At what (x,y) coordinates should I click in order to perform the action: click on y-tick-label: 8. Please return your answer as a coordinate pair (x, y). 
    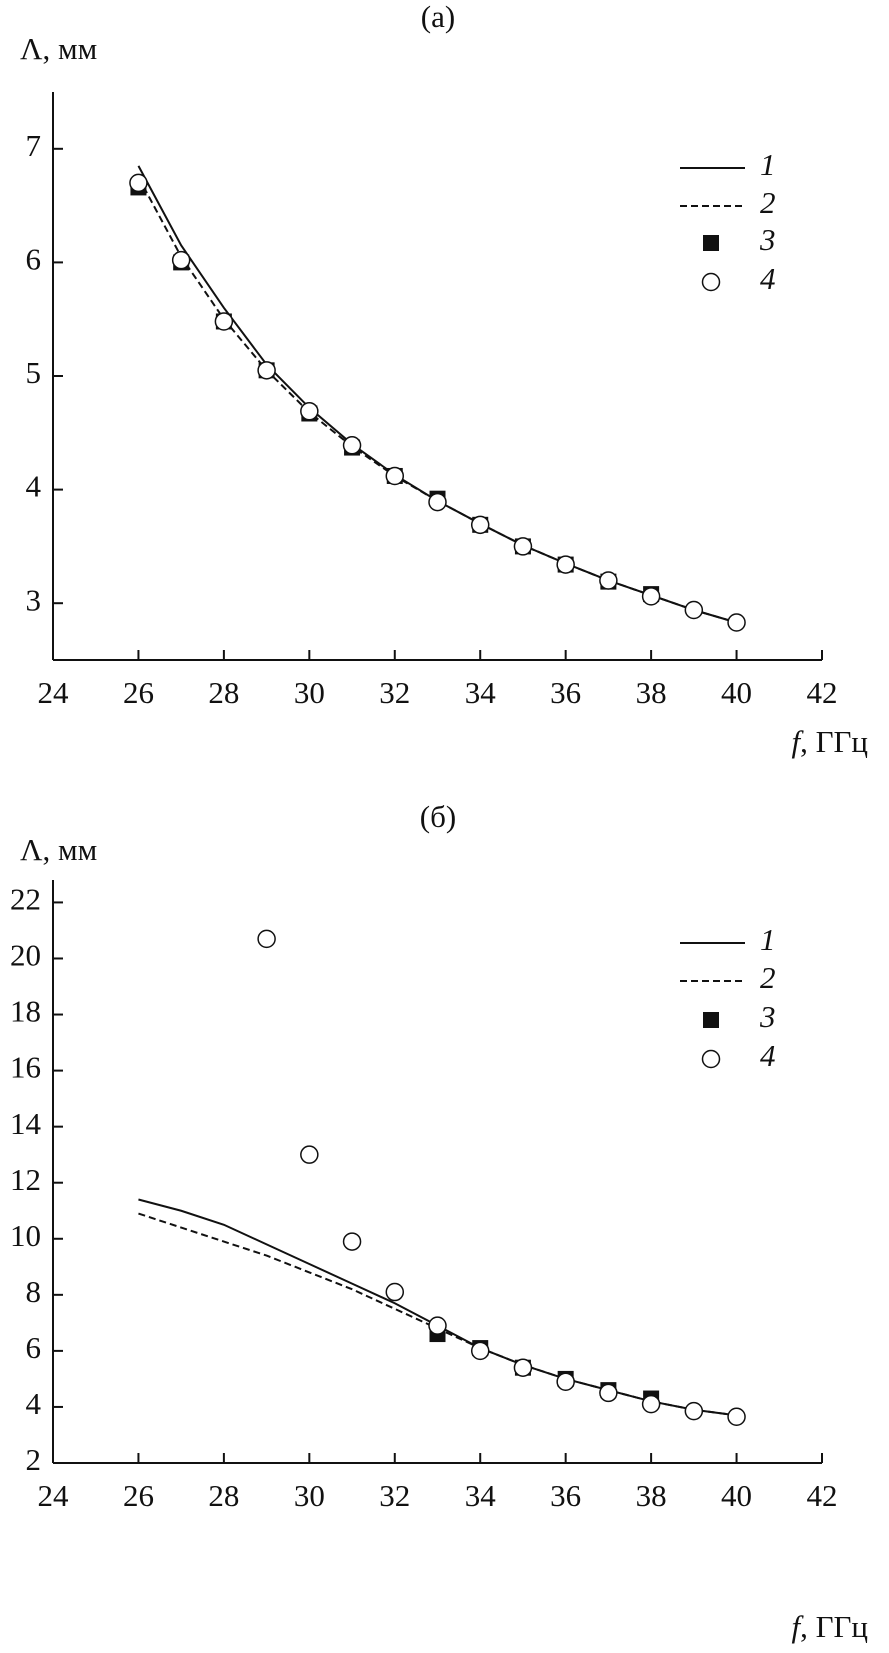
    Looking at the image, I should click on (34, 1291).